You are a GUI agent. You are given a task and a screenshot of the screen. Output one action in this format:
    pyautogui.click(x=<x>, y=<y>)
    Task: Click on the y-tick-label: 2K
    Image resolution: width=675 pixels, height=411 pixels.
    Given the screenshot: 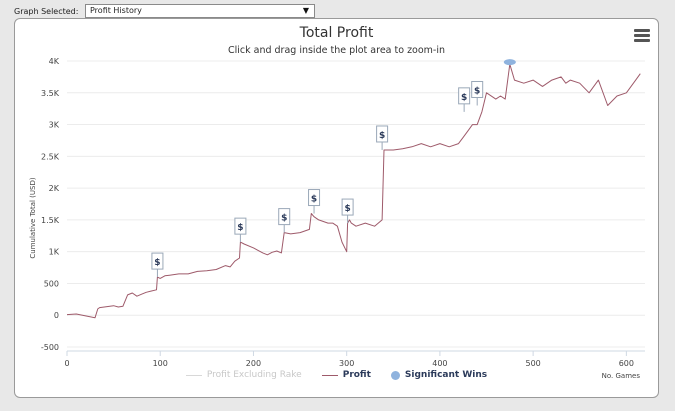 What is the action you would take?
    pyautogui.click(x=54, y=188)
    